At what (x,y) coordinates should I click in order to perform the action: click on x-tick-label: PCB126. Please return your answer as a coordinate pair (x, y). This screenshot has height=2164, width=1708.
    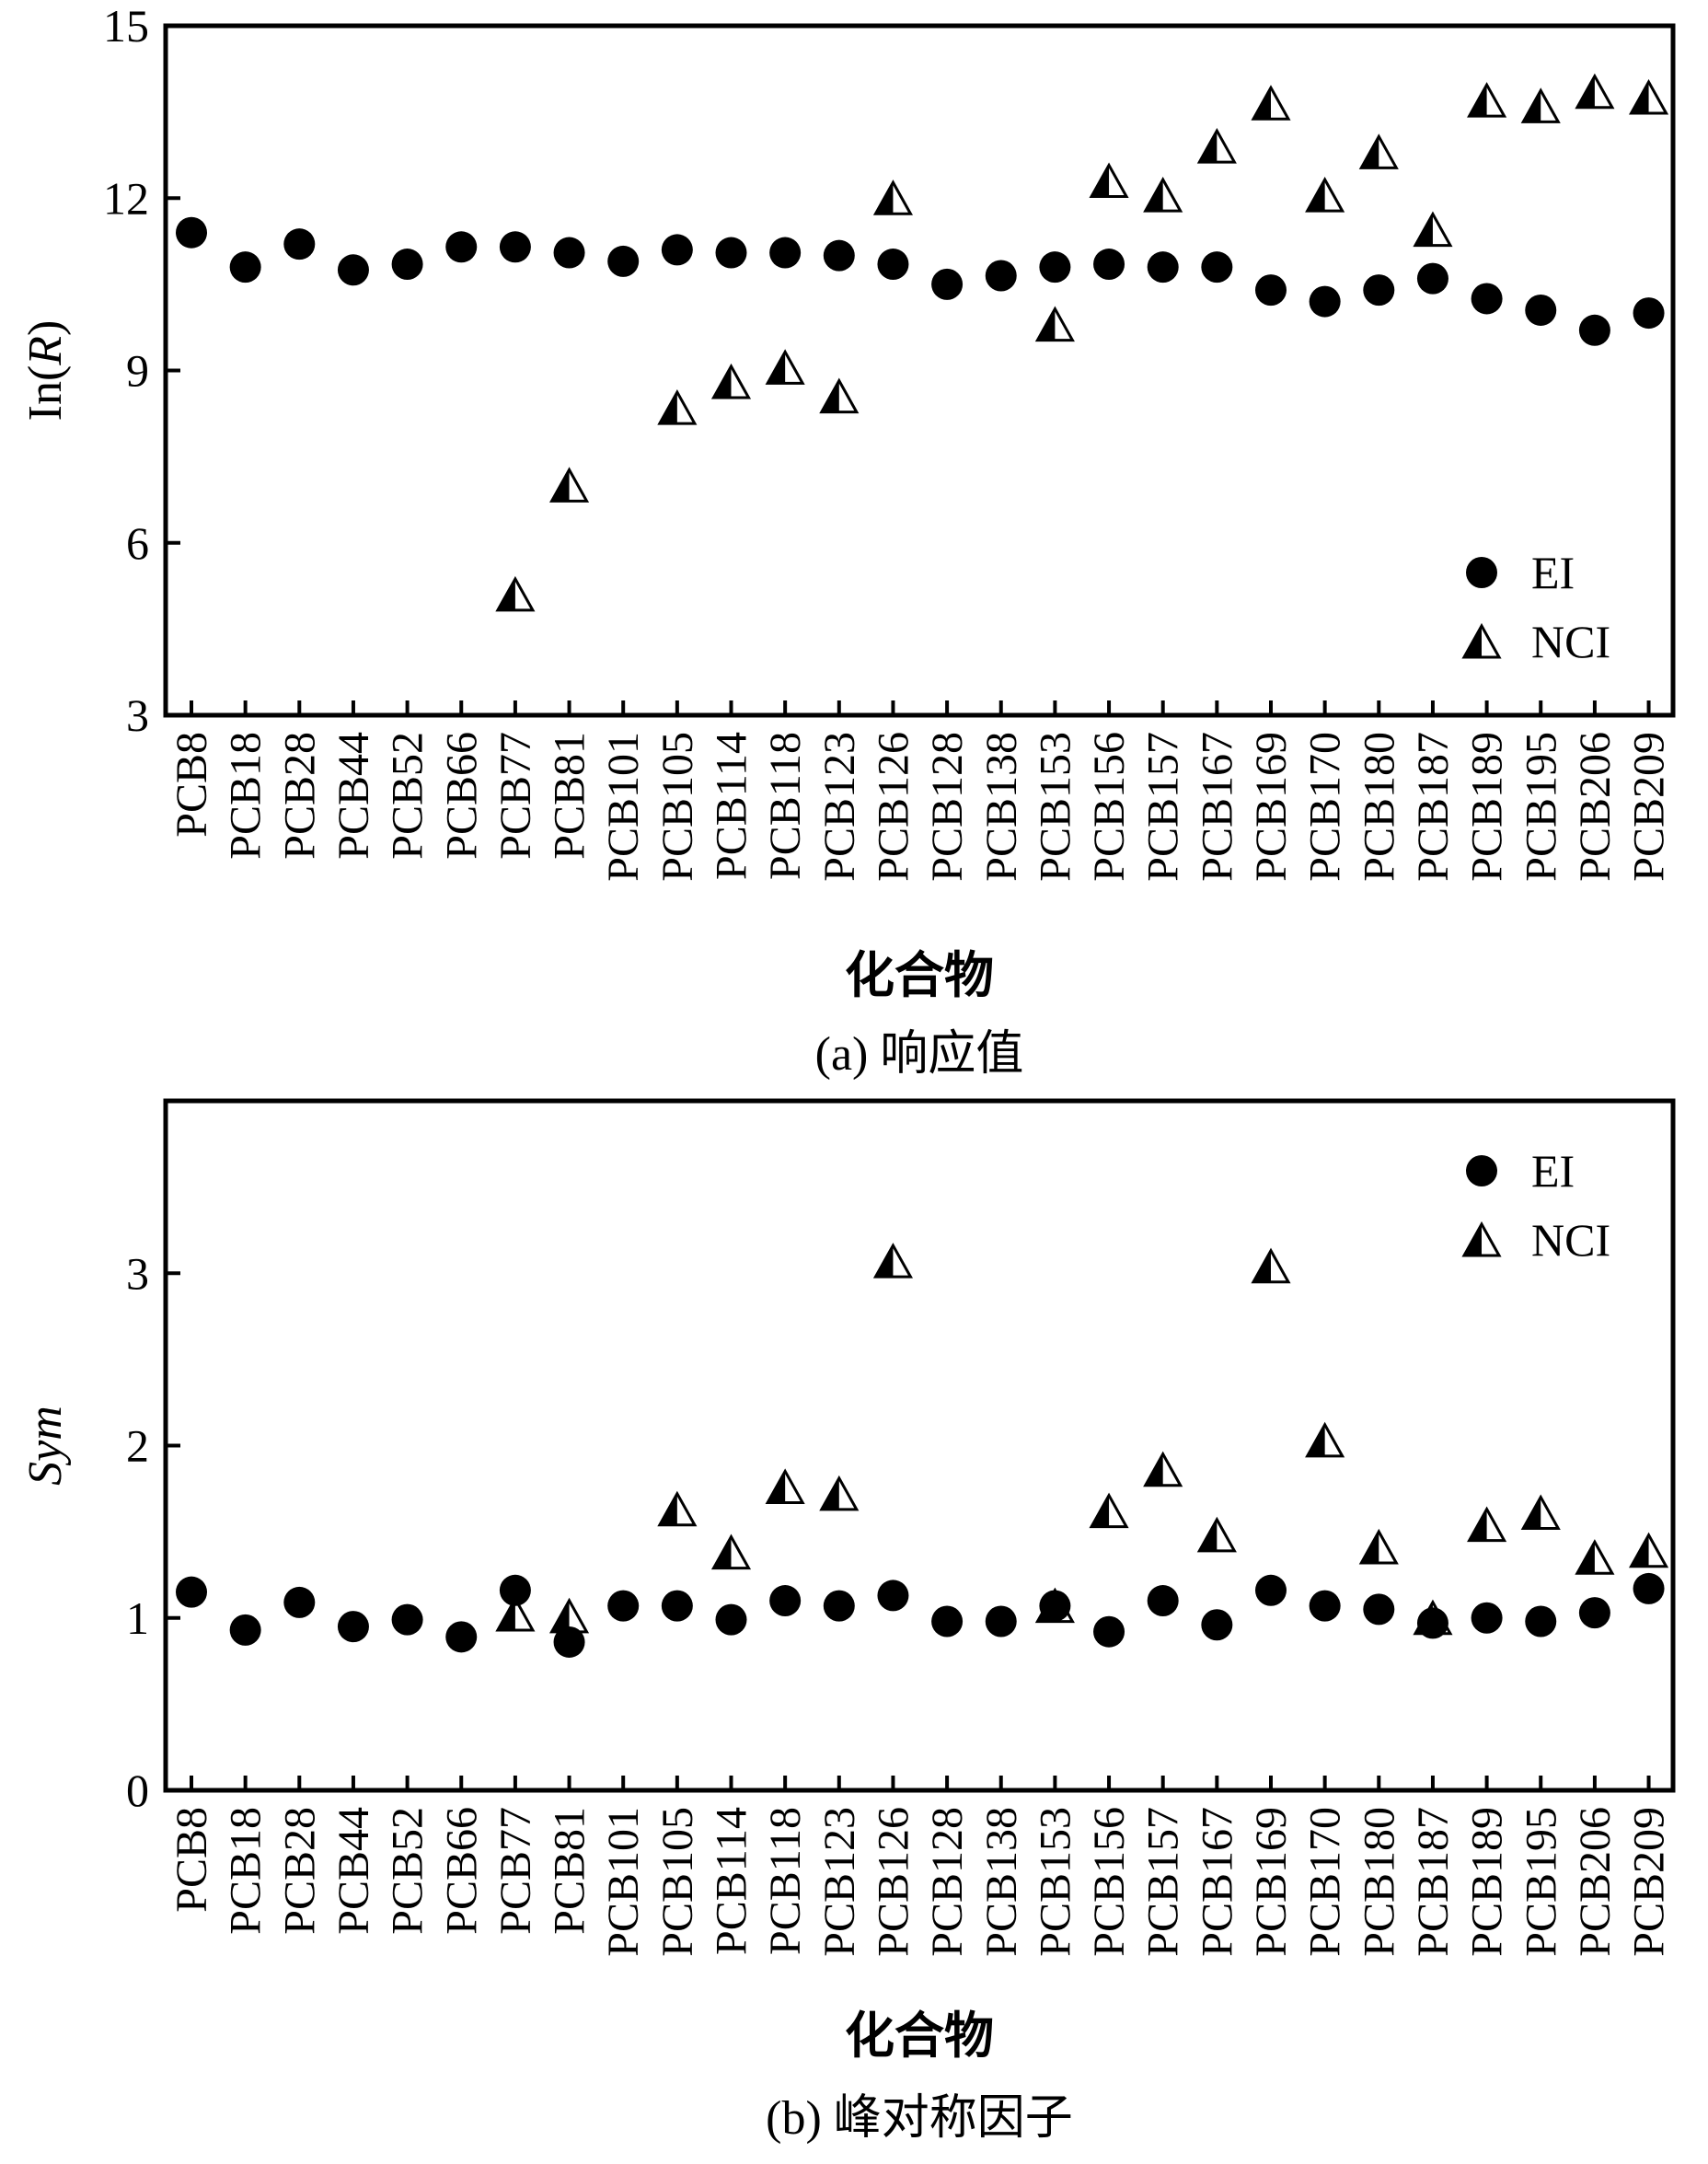
    Looking at the image, I should click on (893, 807).